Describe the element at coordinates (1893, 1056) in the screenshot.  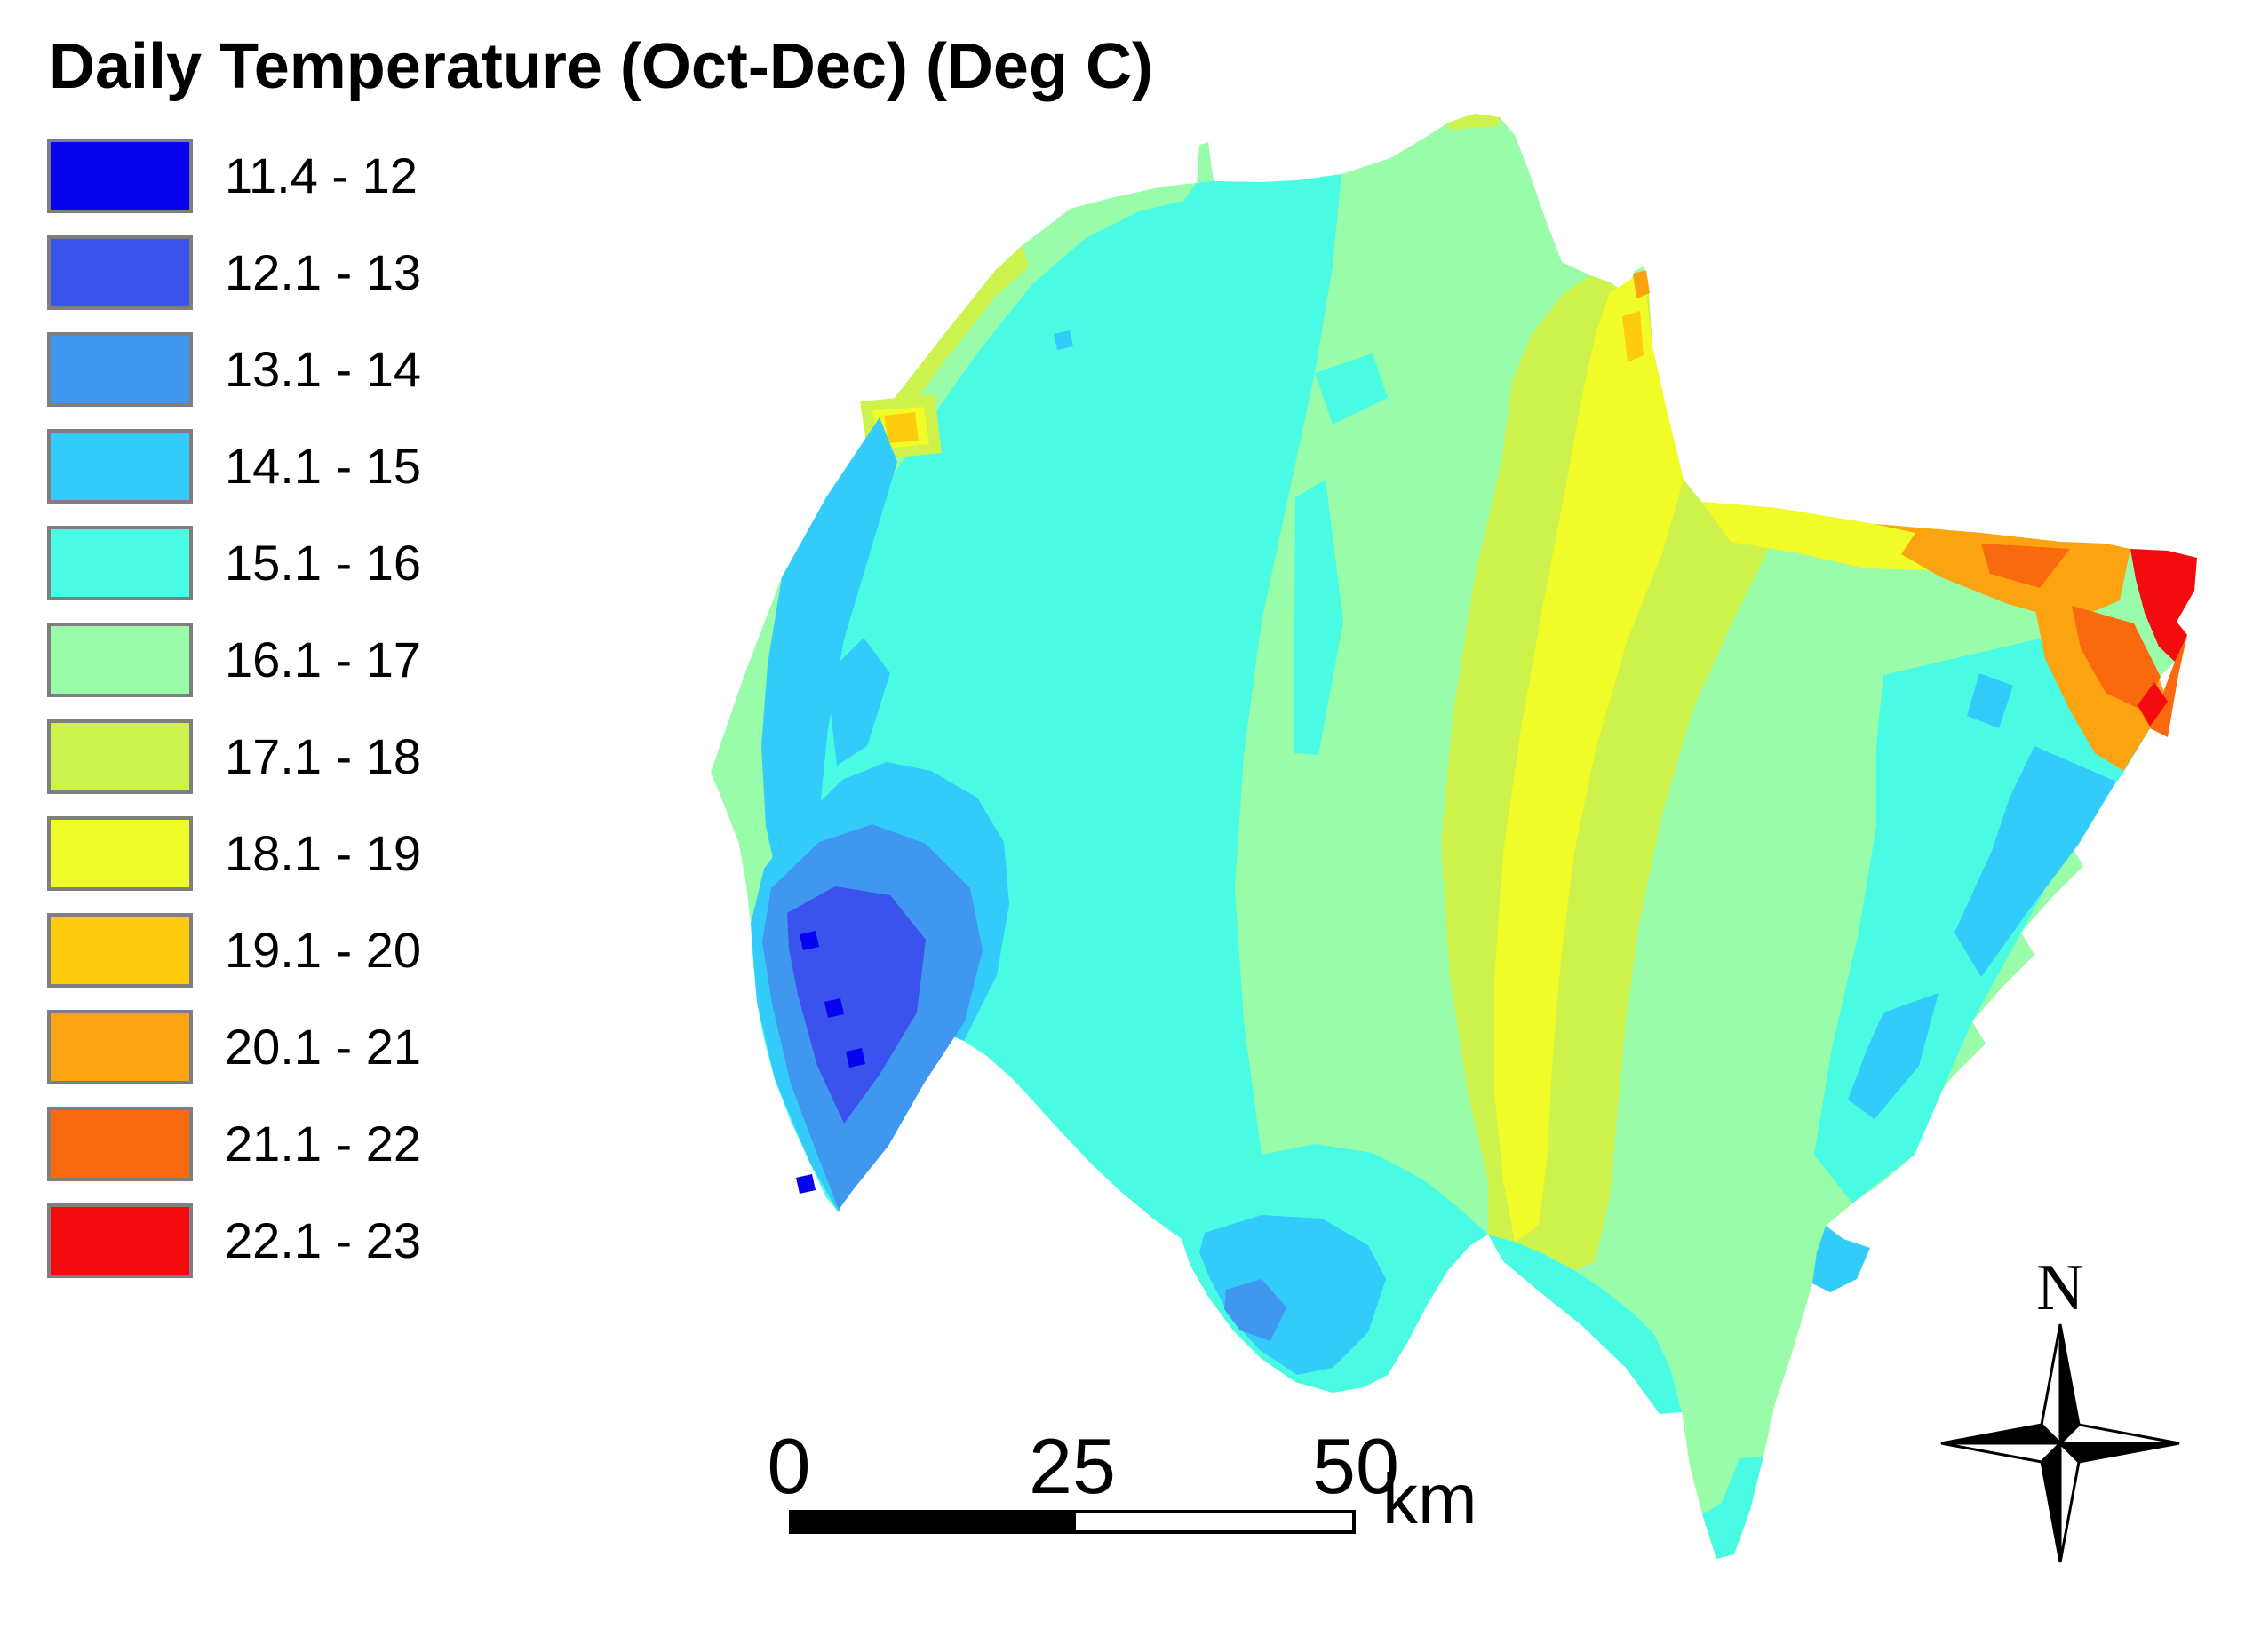
I see `patch-east-skyblue-b` at that location.